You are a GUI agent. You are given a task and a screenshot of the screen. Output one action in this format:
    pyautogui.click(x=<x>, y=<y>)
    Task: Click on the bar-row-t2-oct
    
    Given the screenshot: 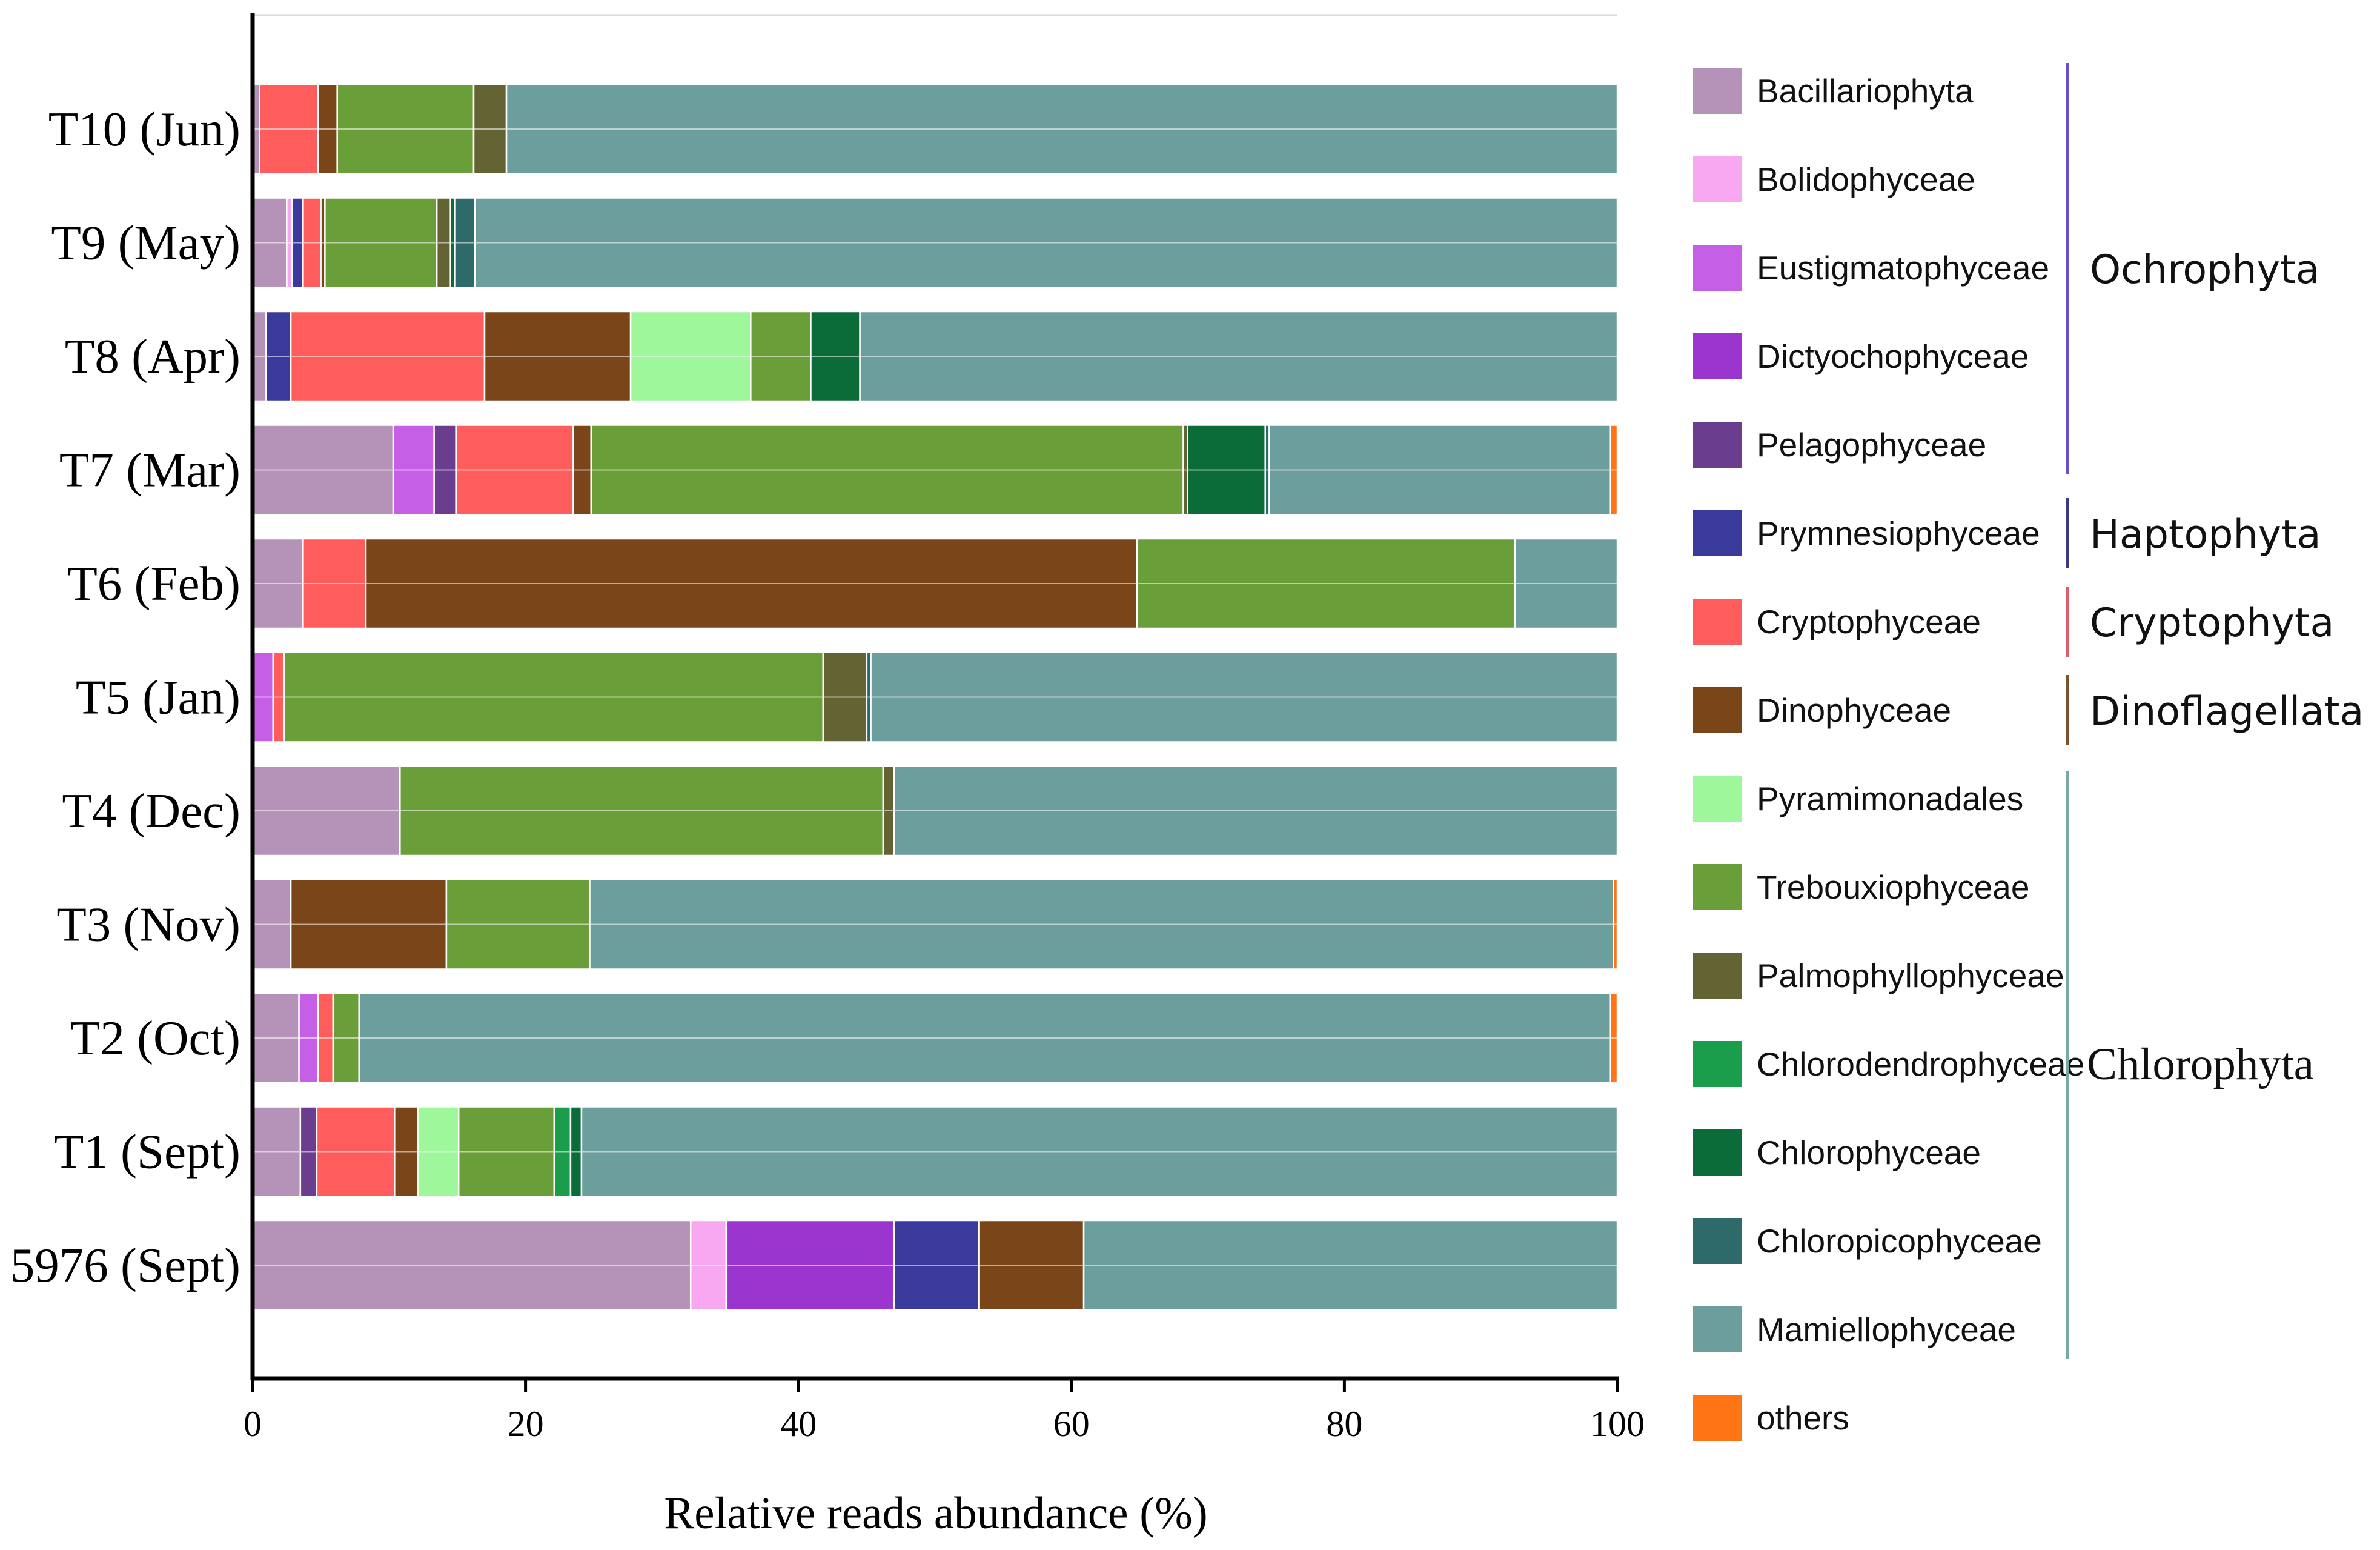 What is the action you would take?
    pyautogui.click(x=935, y=1038)
    